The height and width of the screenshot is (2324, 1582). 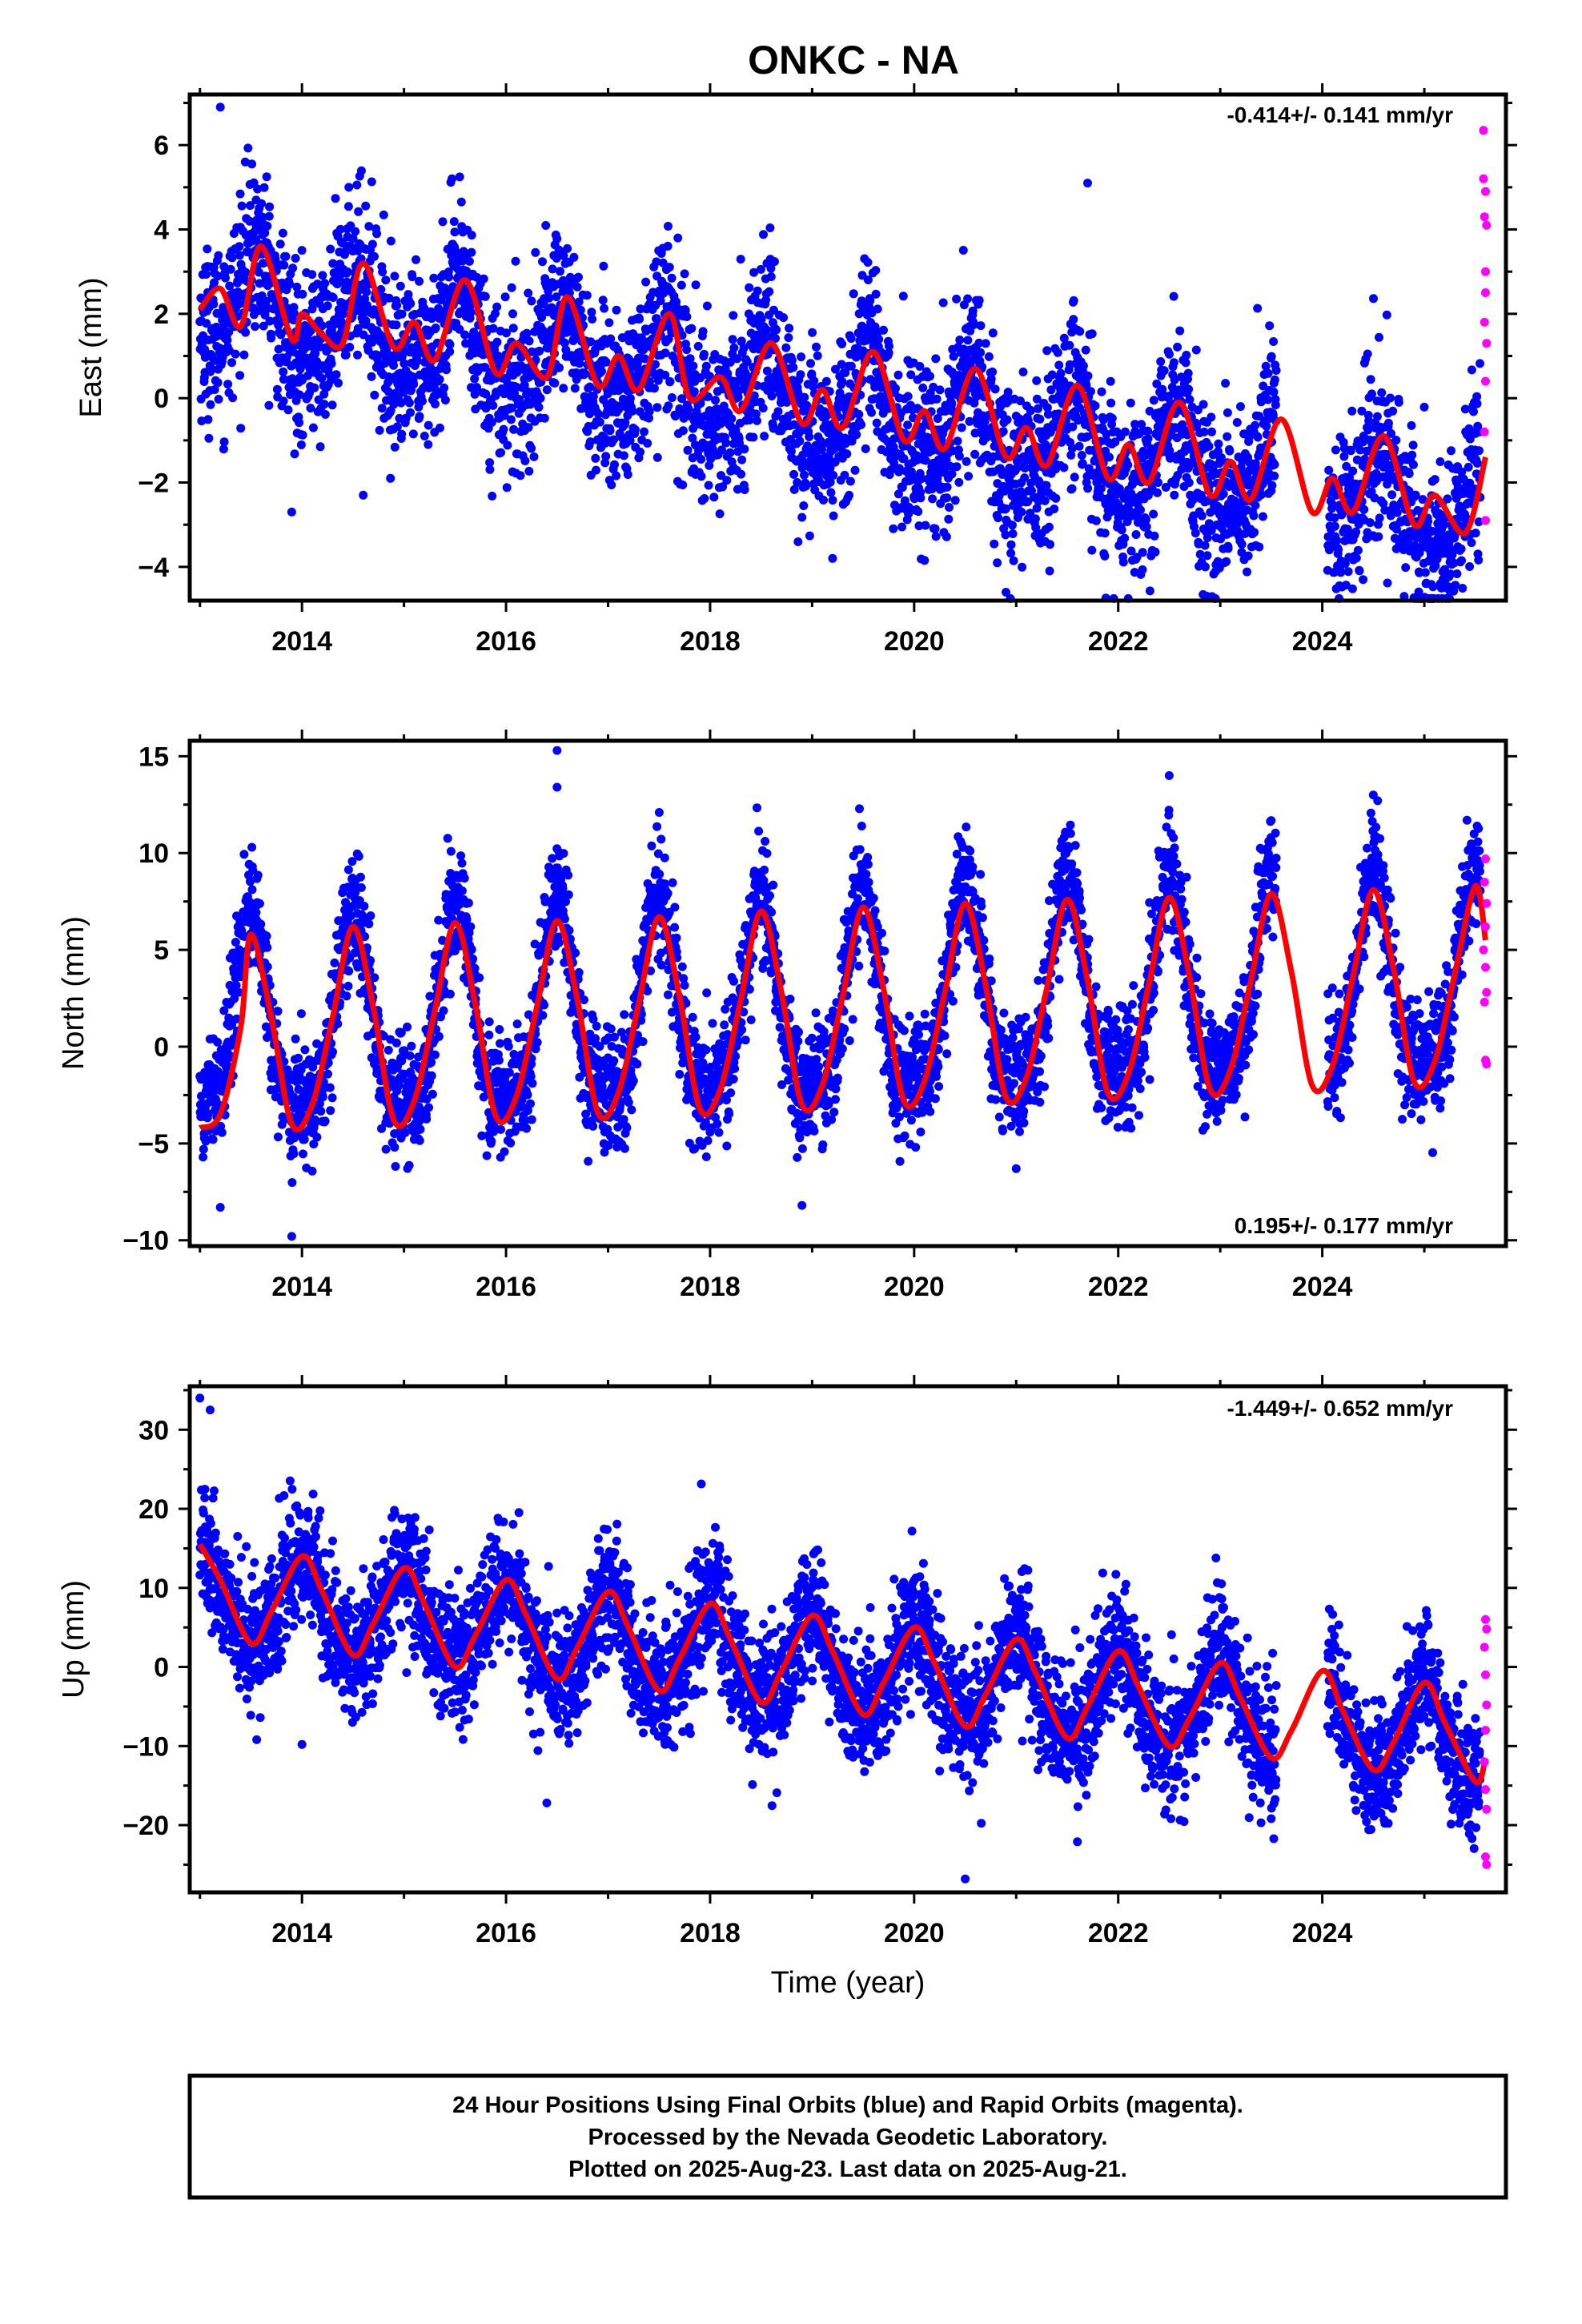 I want to click on east-x-tick-label: 2020, so click(x=914, y=641).